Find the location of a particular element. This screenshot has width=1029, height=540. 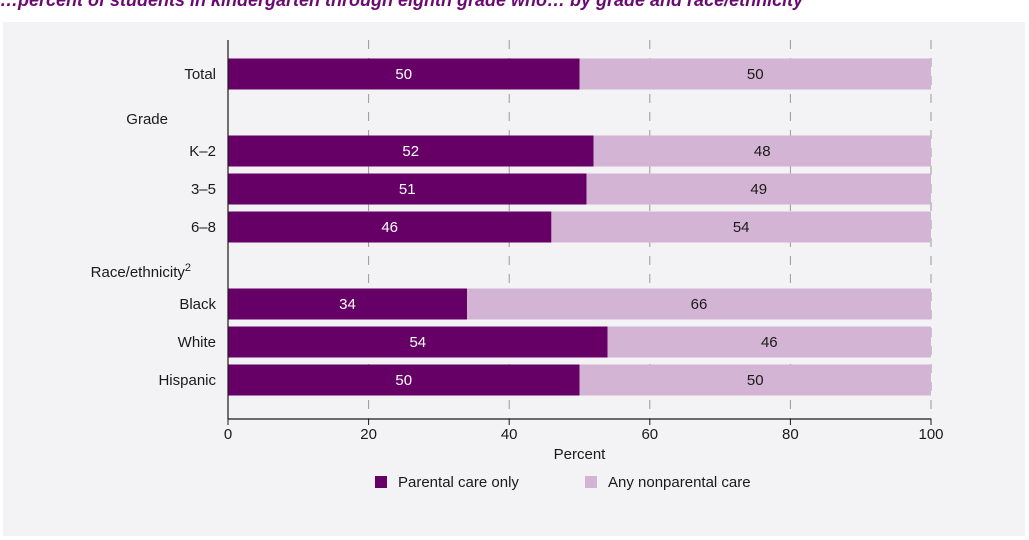

x-tick-label: 80 is located at coordinates (790, 434).